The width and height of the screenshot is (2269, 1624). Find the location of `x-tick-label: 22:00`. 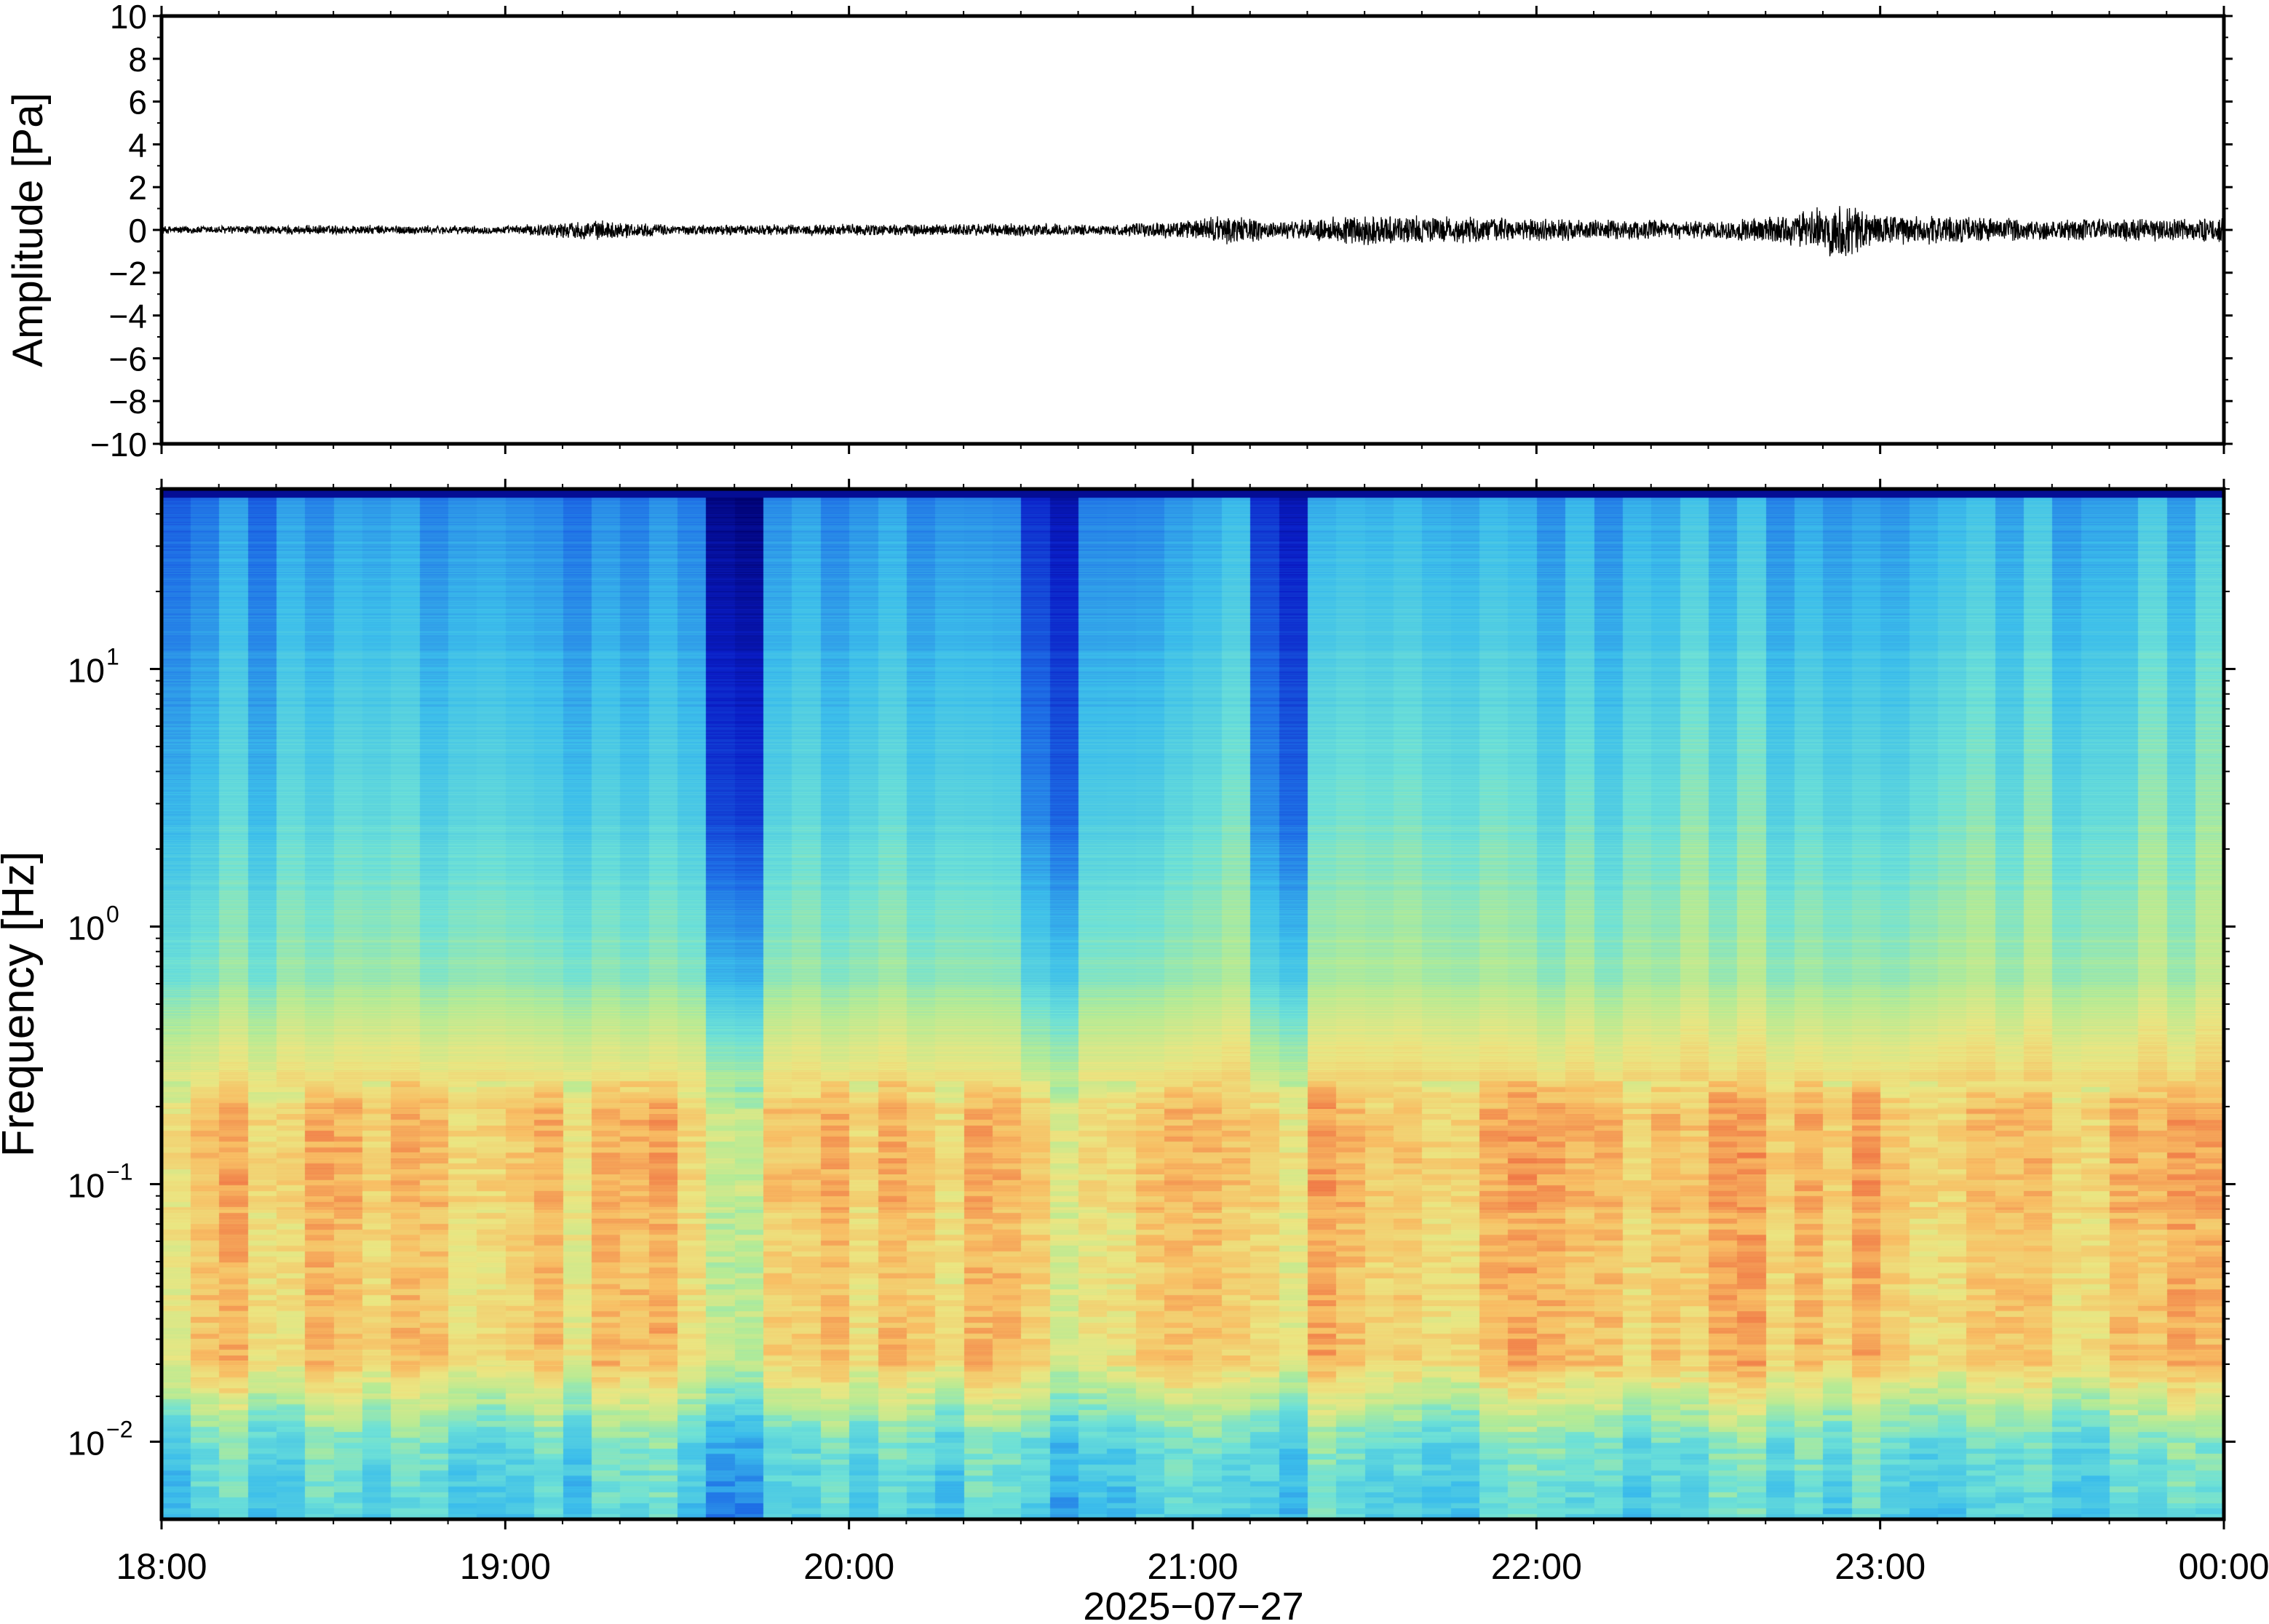

x-tick-label: 22:00 is located at coordinates (1537, 1566).